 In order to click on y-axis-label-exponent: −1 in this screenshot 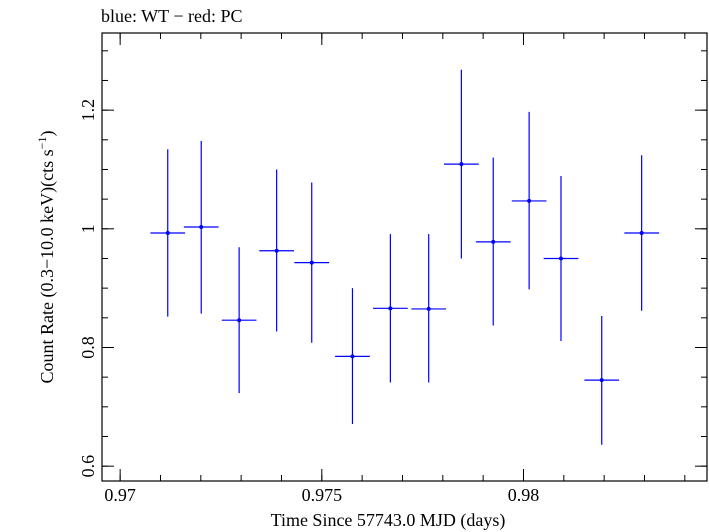, I will do `click(42, 143)`.